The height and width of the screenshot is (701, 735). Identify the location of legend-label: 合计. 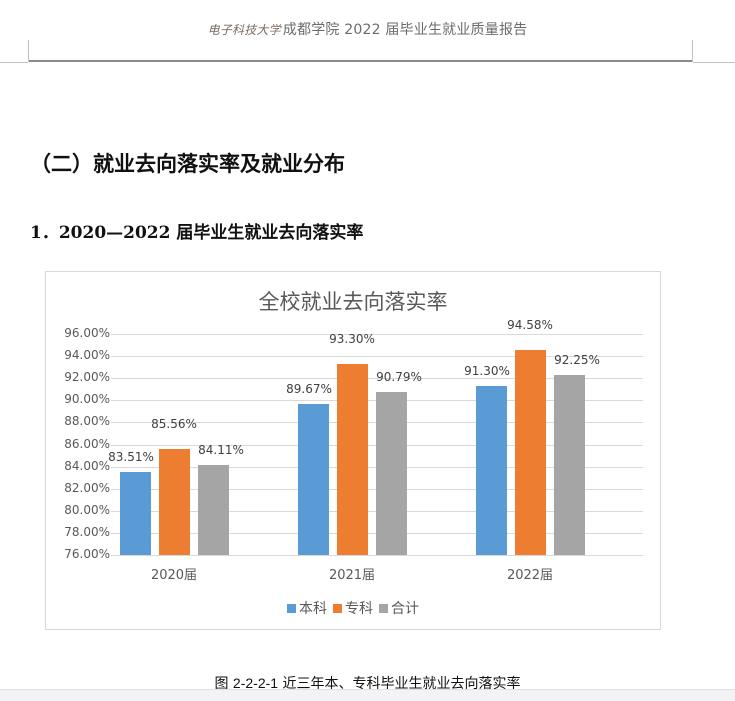
(405, 609).